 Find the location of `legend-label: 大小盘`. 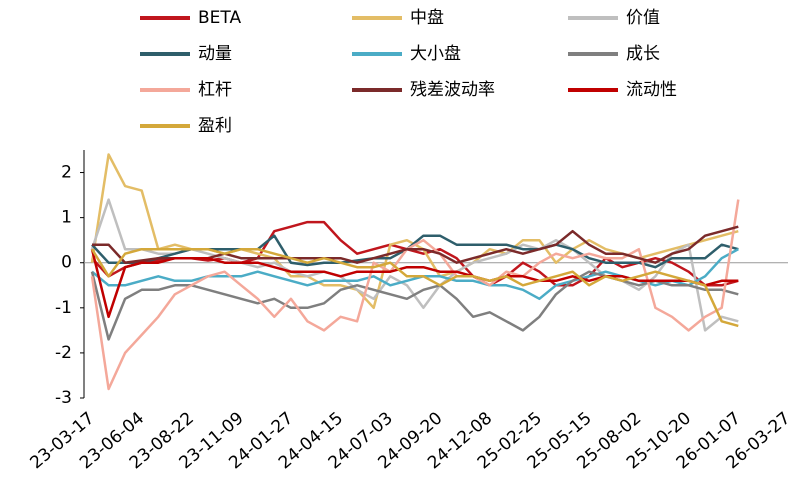

legend-label: 大小盘 is located at coordinates (435, 54).